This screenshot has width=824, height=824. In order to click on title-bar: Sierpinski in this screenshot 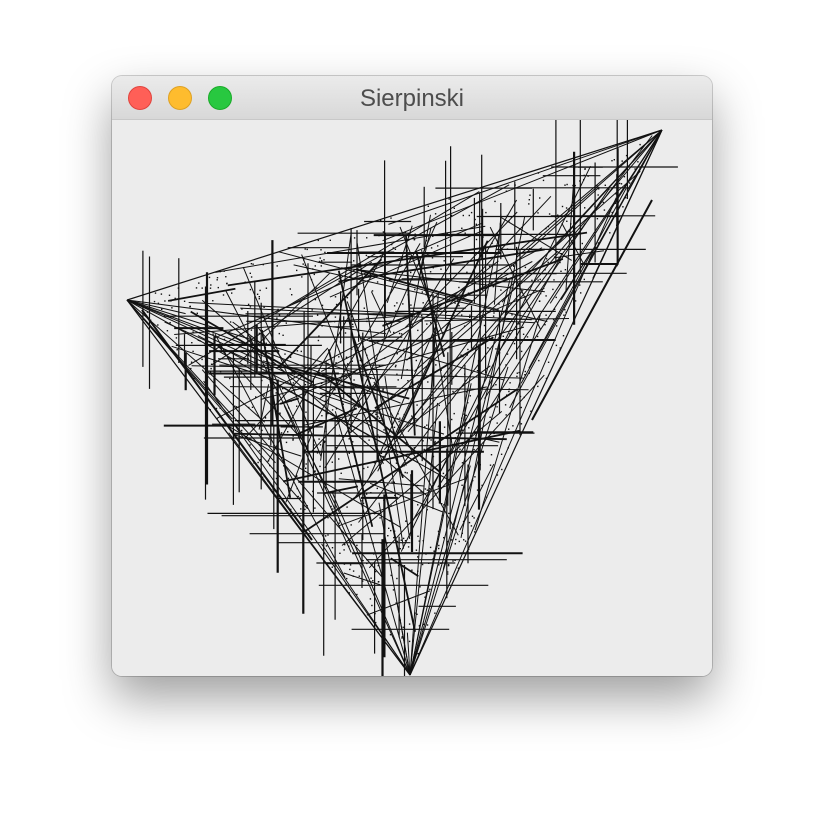, I will do `click(412, 98)`.